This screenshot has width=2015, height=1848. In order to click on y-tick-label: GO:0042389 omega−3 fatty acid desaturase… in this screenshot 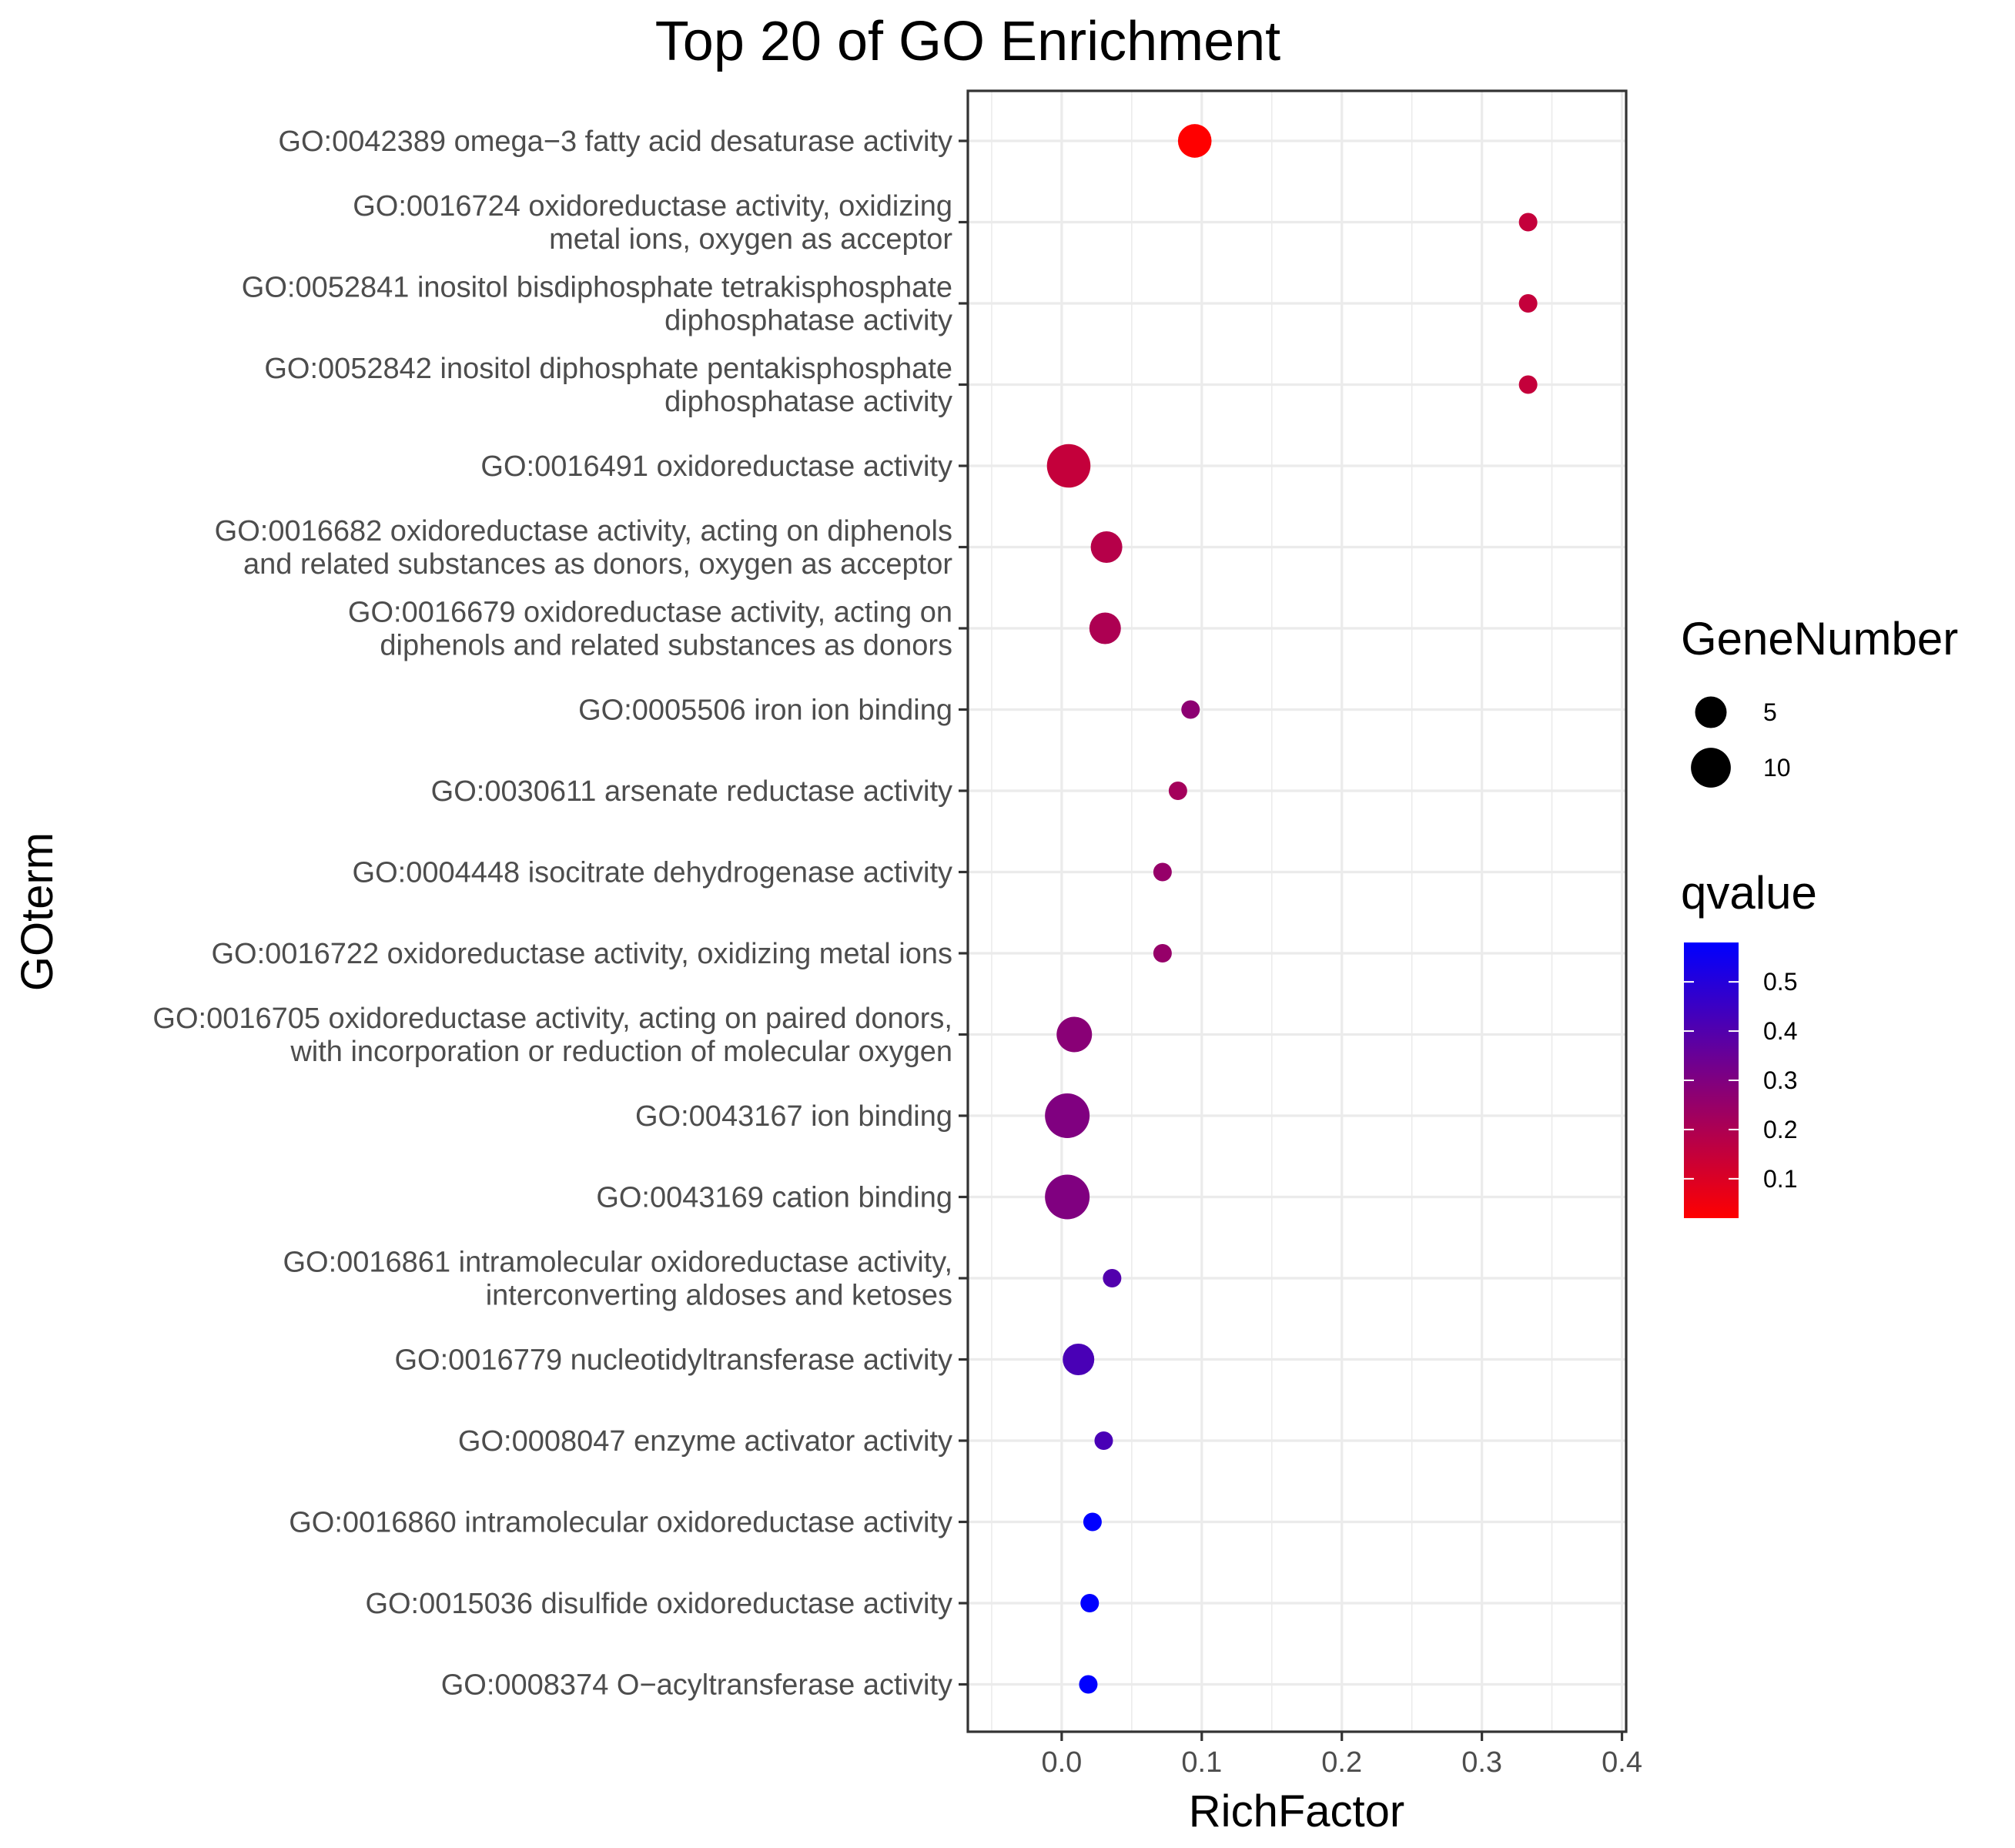, I will do `click(615, 142)`.